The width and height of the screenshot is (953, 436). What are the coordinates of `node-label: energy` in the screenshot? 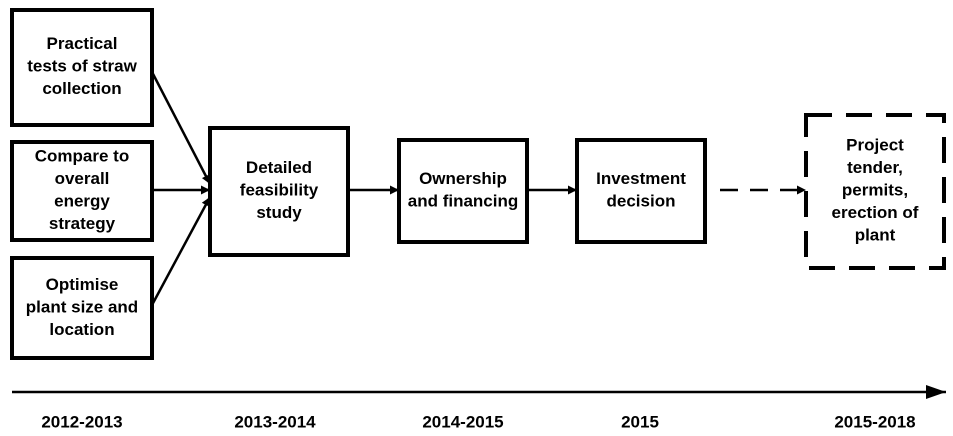 It's located at (82, 201).